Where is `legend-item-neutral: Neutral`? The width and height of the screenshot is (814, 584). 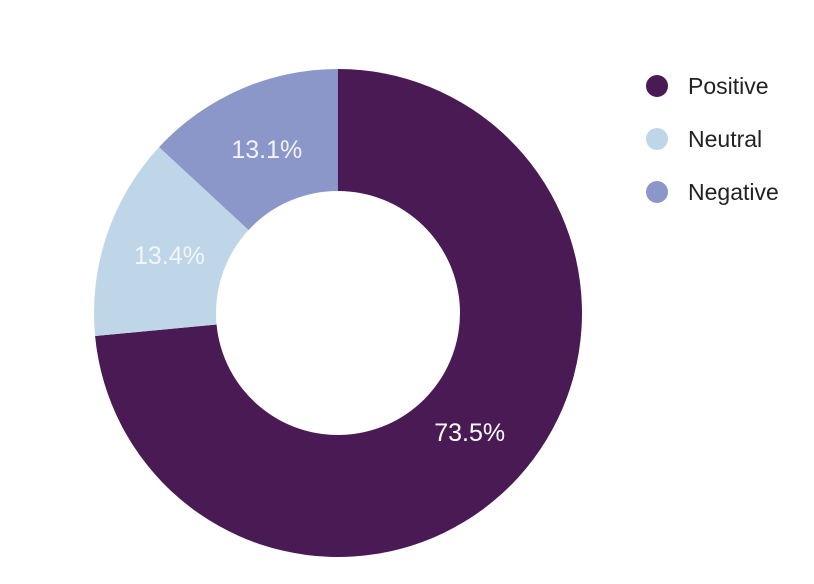 legend-item-neutral: Neutral is located at coordinates (704, 139).